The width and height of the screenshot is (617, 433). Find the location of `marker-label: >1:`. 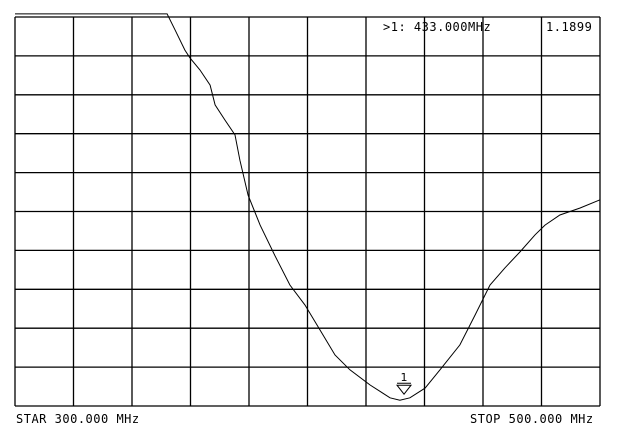

marker-label: >1: is located at coordinates (395, 27).